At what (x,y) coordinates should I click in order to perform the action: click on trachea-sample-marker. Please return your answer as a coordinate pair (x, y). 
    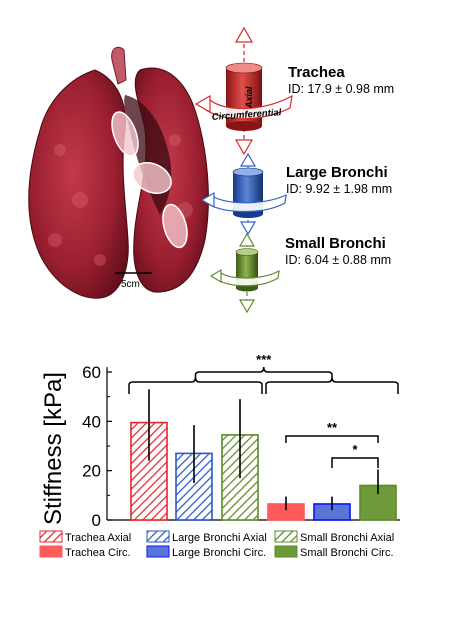
    Looking at the image, I should click on (125, 134).